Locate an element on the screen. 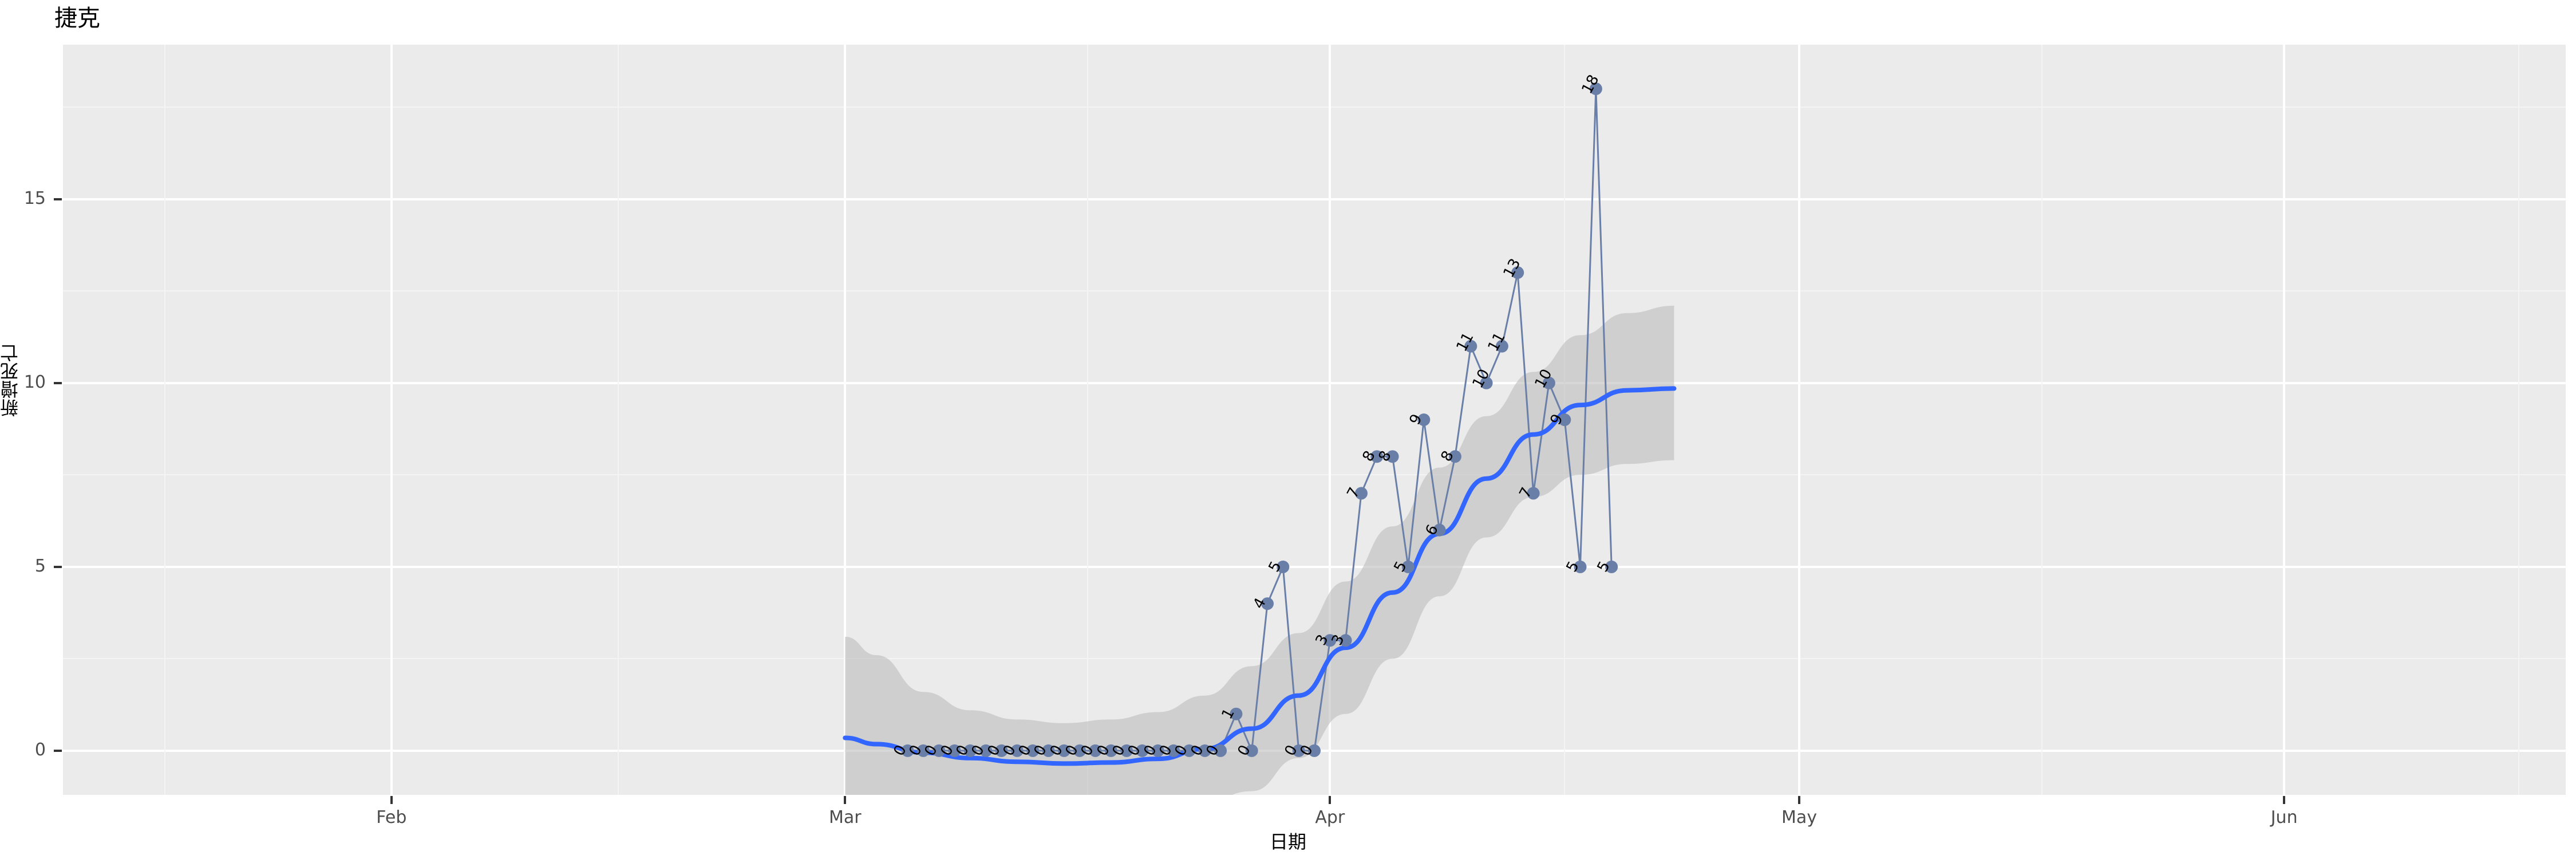  x-tick-label: Mar is located at coordinates (845, 817).